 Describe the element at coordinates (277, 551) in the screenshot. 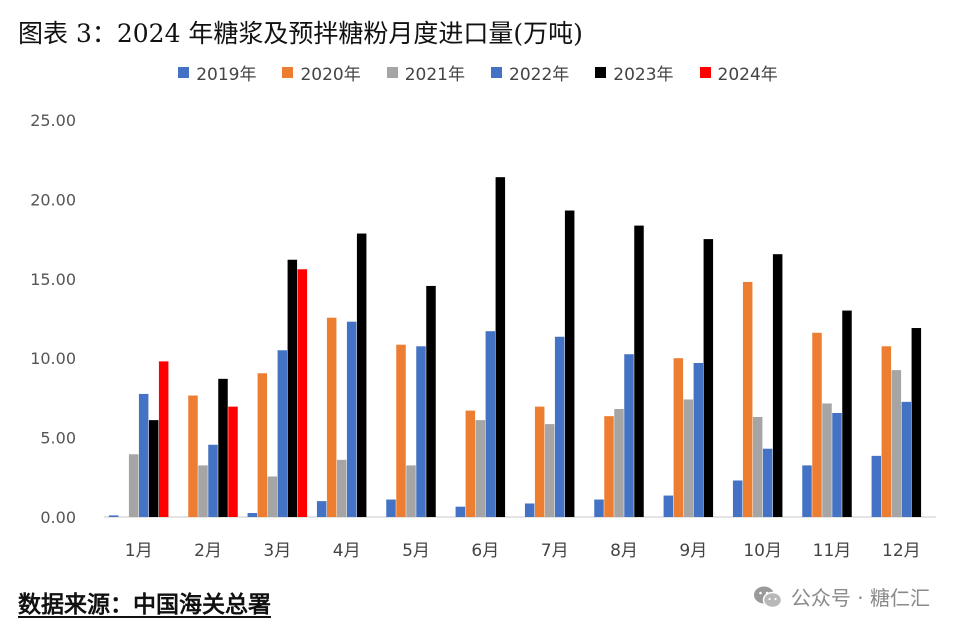

I see `x-tick-label: 3月` at that location.